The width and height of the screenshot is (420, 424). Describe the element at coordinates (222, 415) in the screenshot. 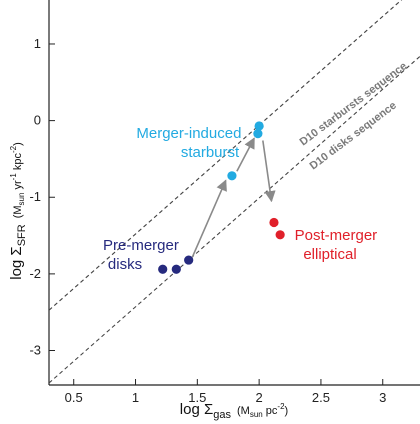

I see `x-axis-label-sub: gas` at that location.